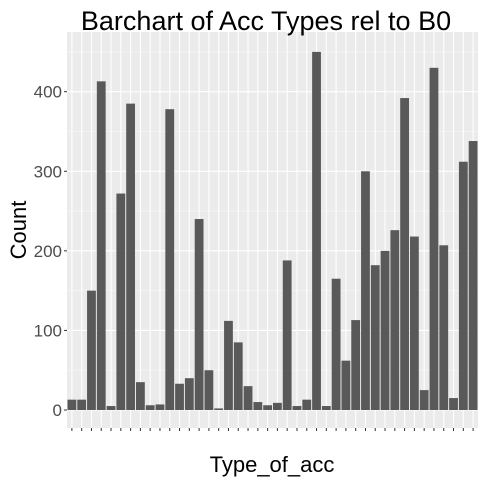 This screenshot has height=480, width=480. Describe the element at coordinates (57, 410) in the screenshot. I see `y-tick-label: 0` at that location.